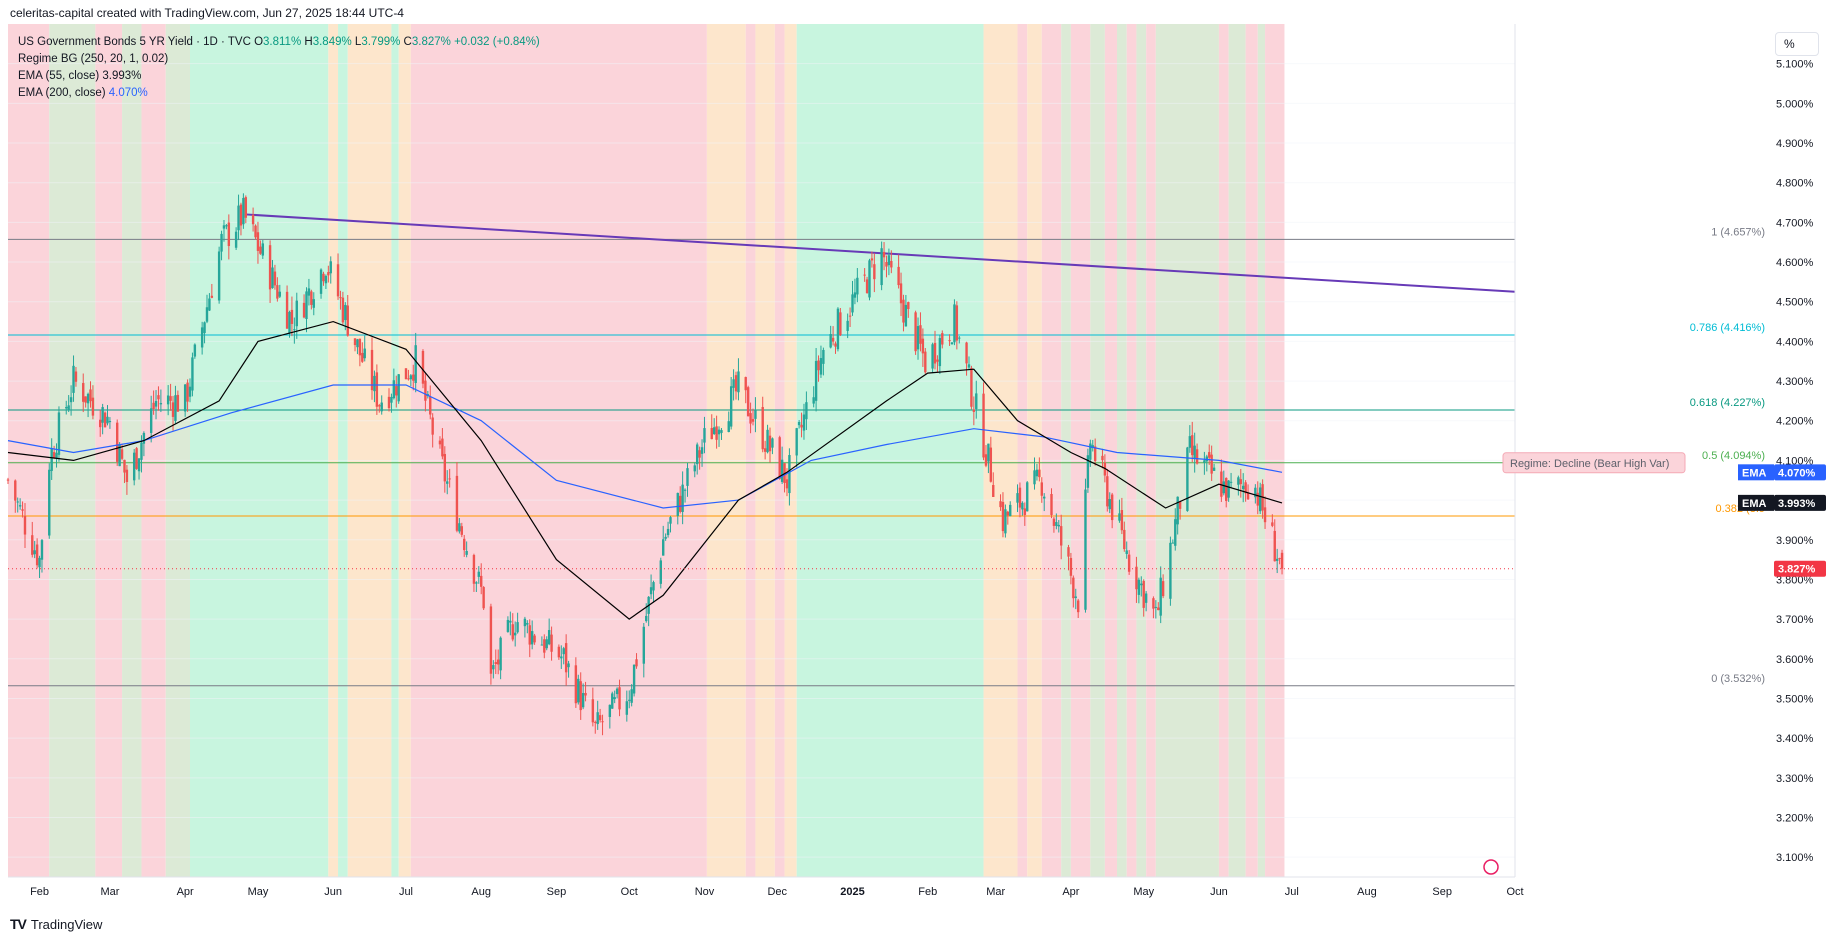 This screenshot has height=941, width=1835. I want to click on open-value: 3.811%, so click(282, 42).